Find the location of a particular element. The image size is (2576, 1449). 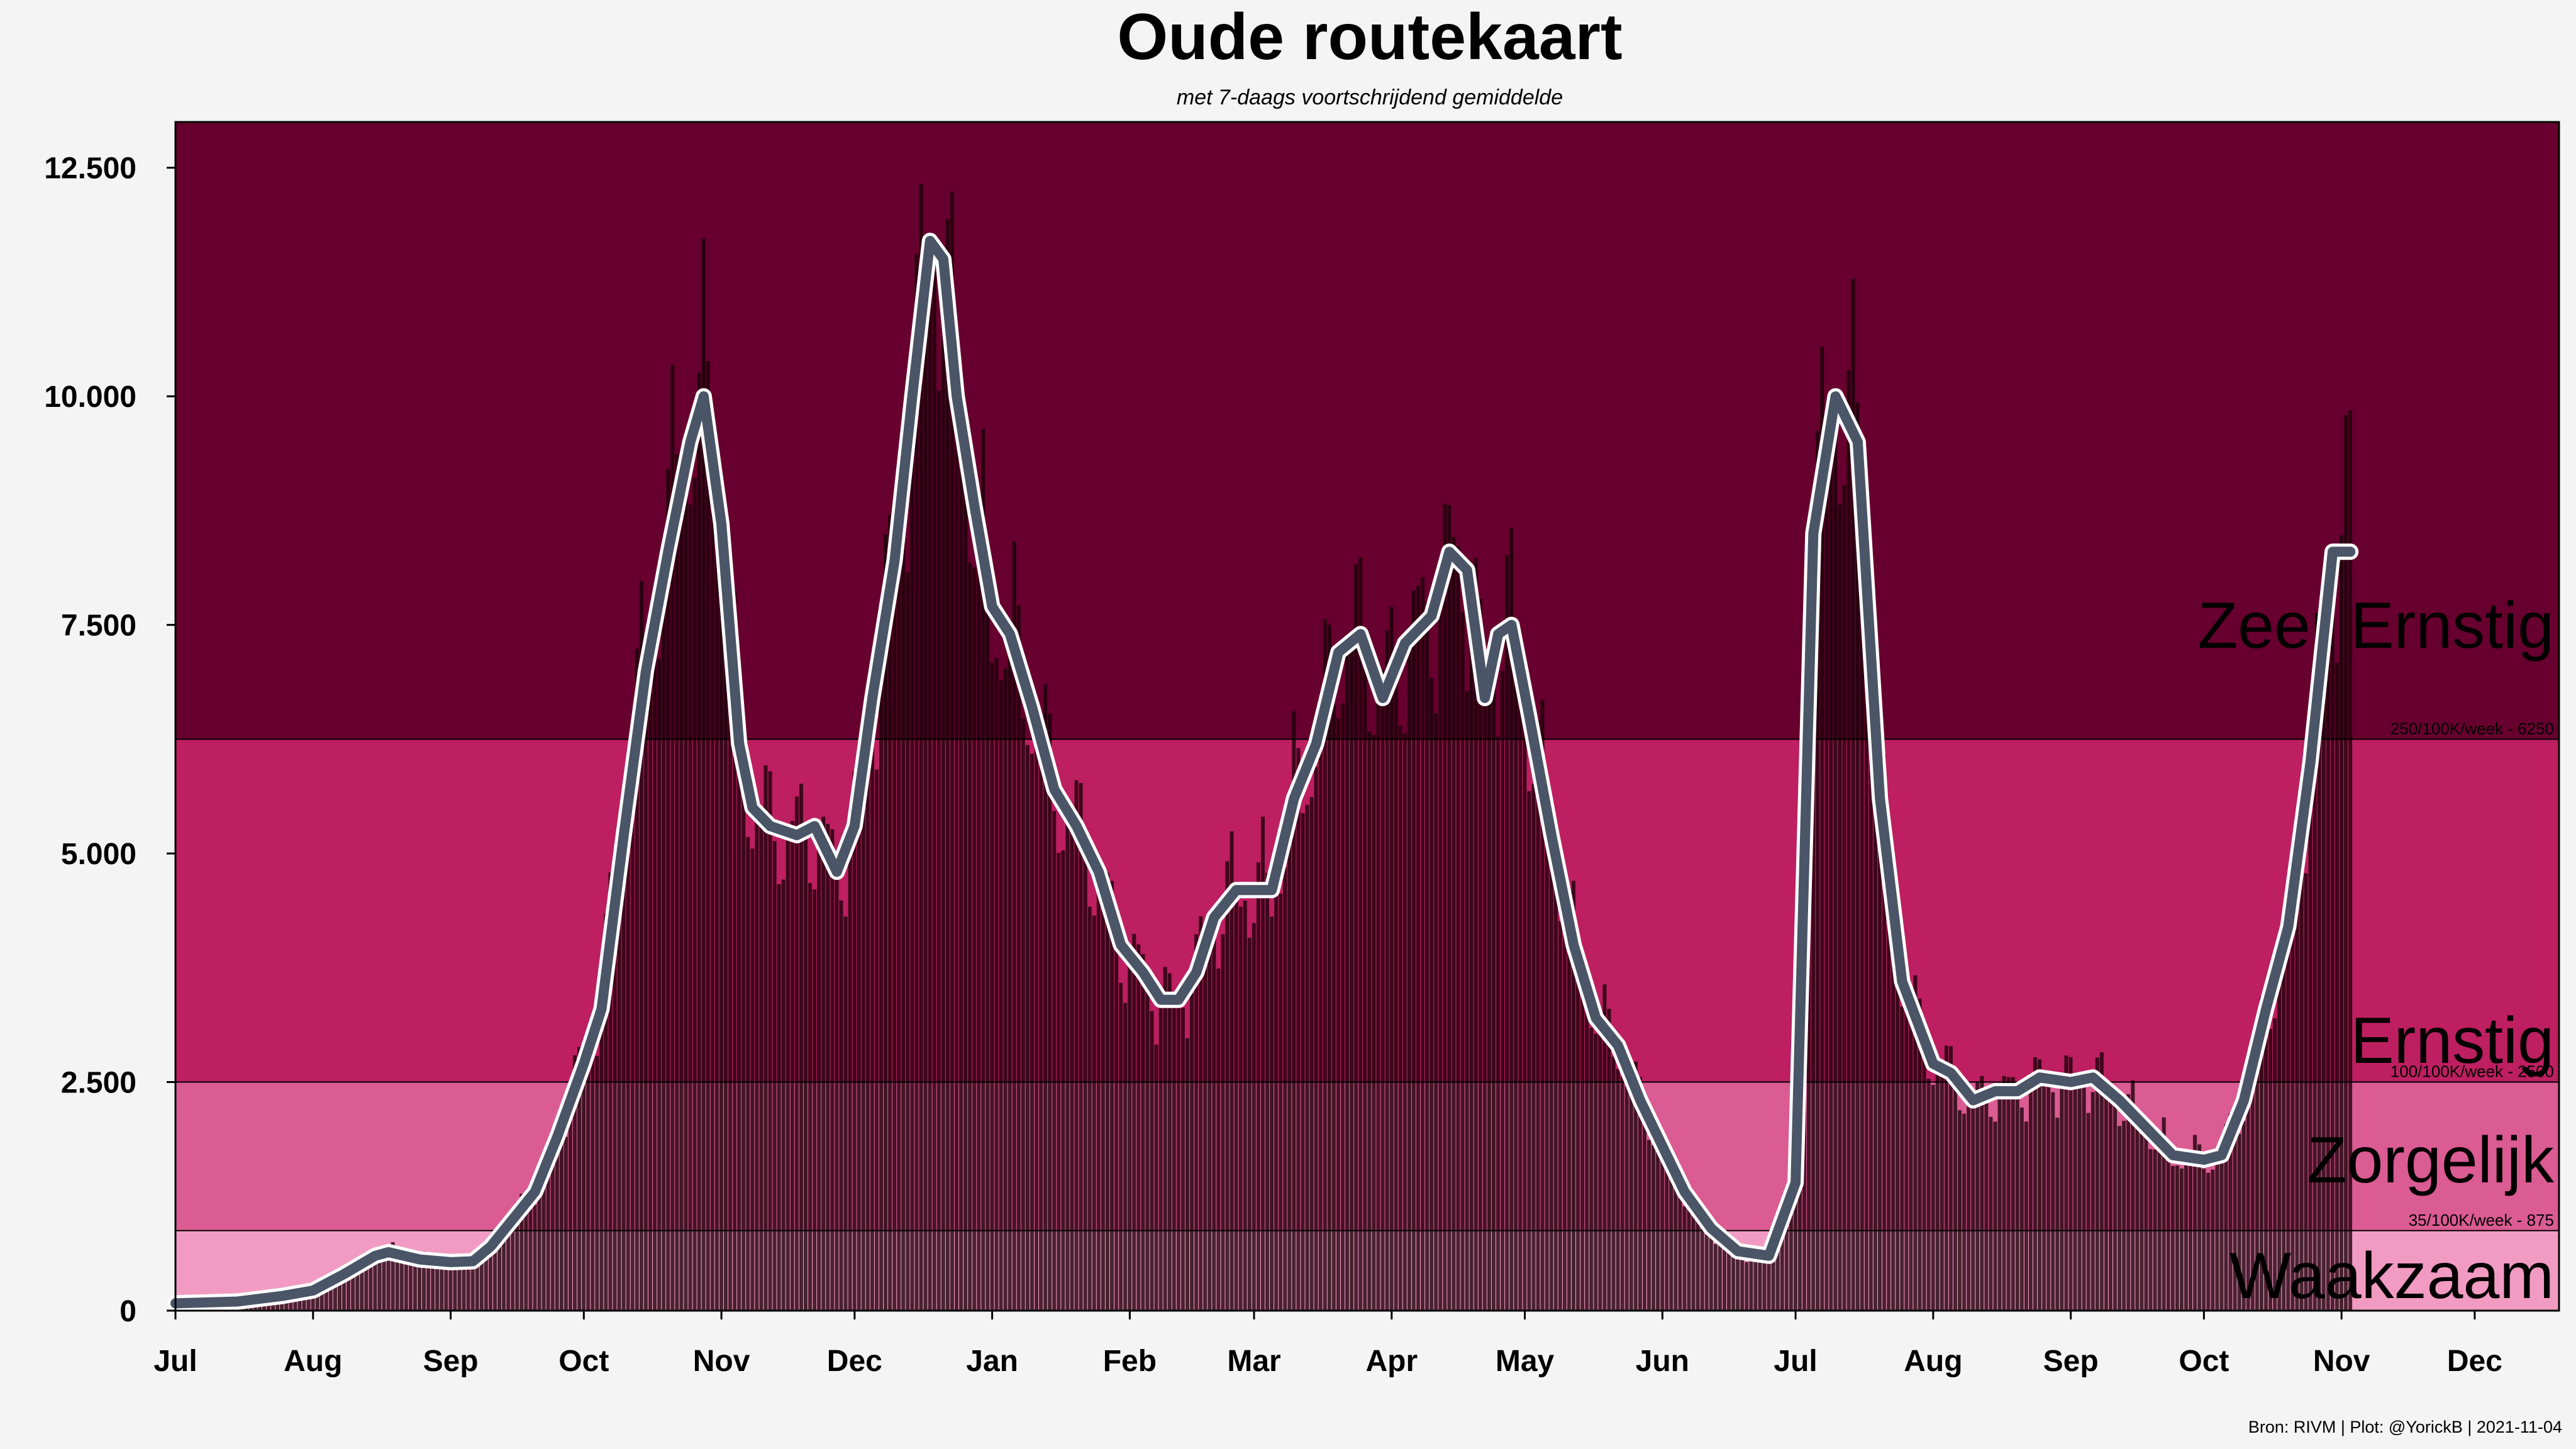

y-tick-label: 7.500 is located at coordinates (98, 626).